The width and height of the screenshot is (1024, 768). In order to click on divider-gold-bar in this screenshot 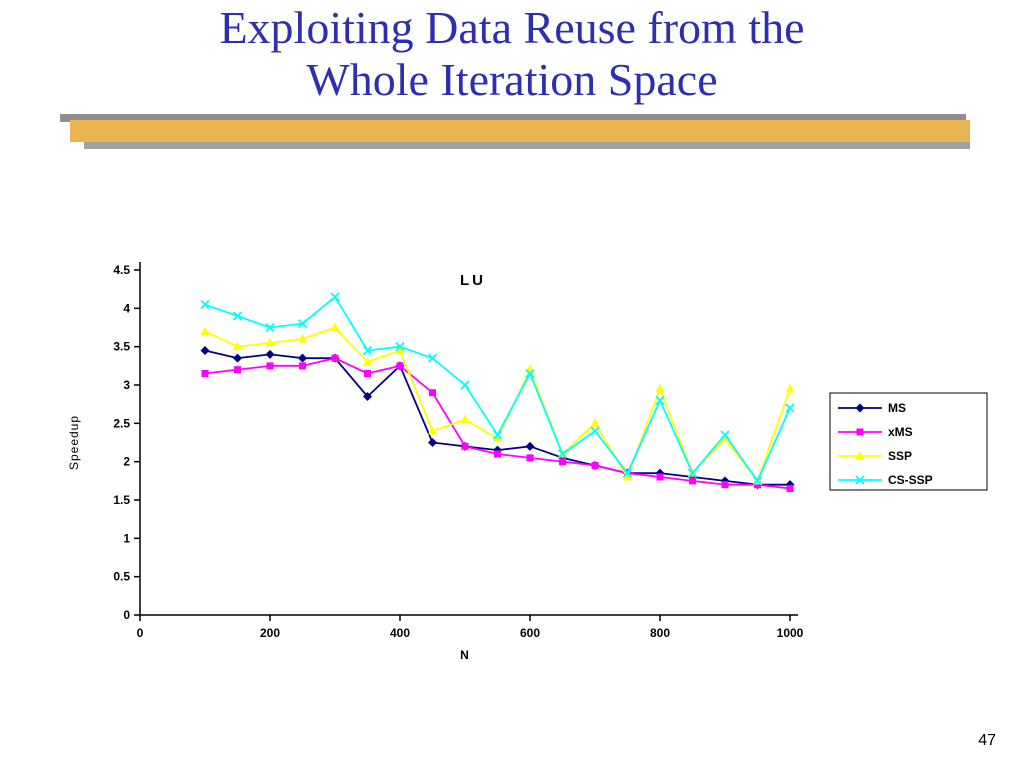, I will do `click(520, 131)`.